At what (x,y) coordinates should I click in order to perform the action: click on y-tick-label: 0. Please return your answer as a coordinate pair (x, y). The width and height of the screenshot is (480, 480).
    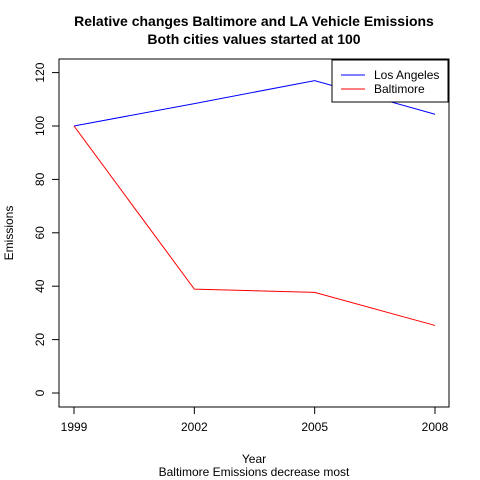
    Looking at the image, I should click on (40, 392).